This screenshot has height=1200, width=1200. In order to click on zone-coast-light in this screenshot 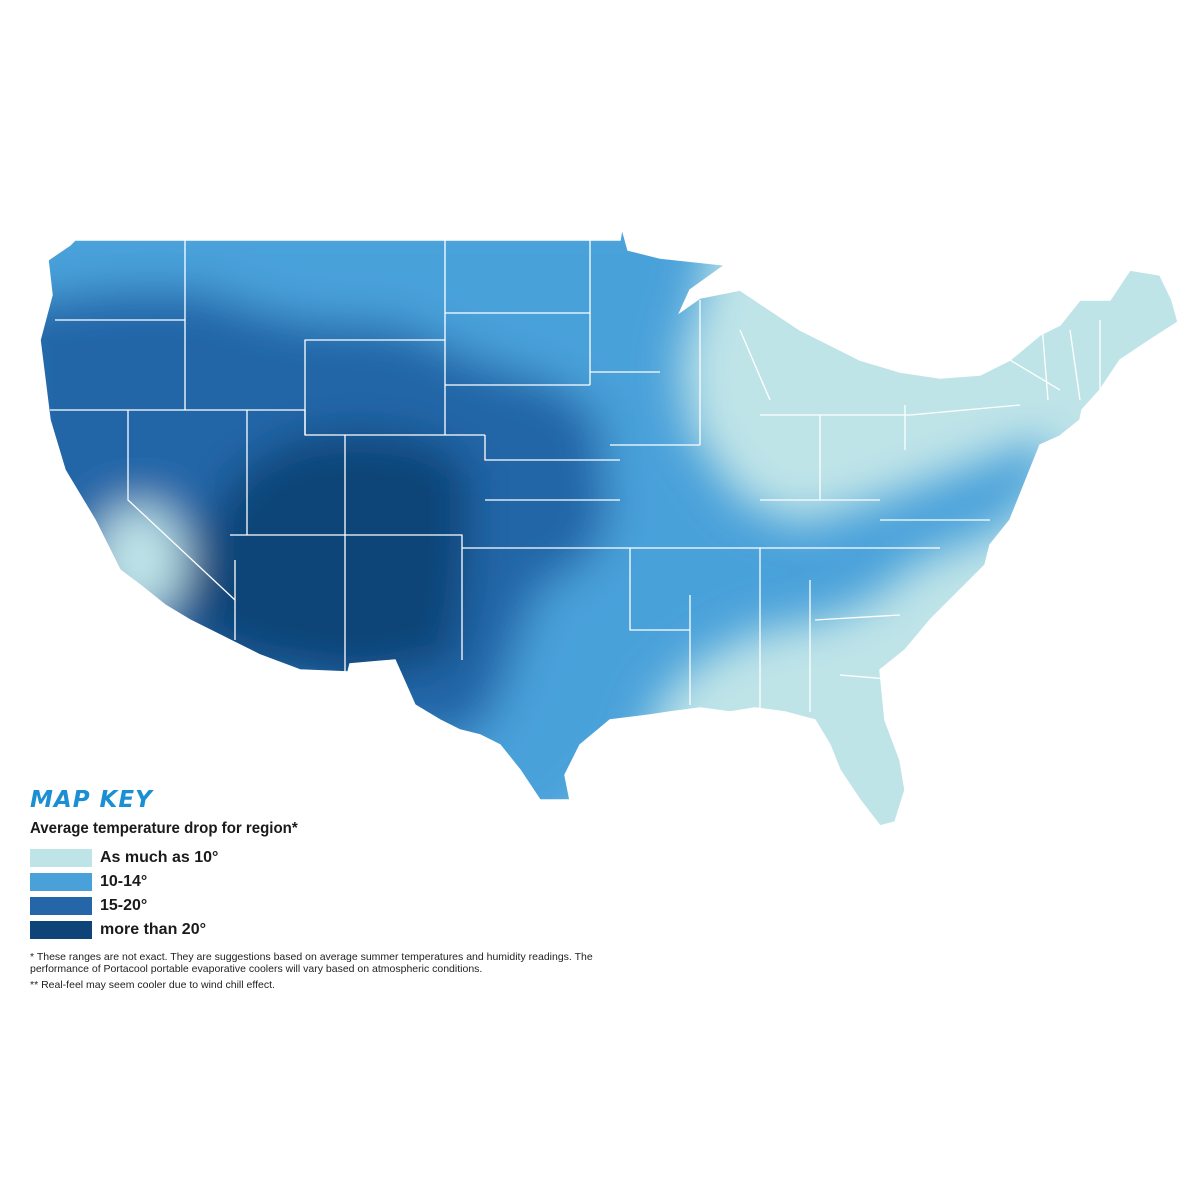, I will do `click(140, 560)`.